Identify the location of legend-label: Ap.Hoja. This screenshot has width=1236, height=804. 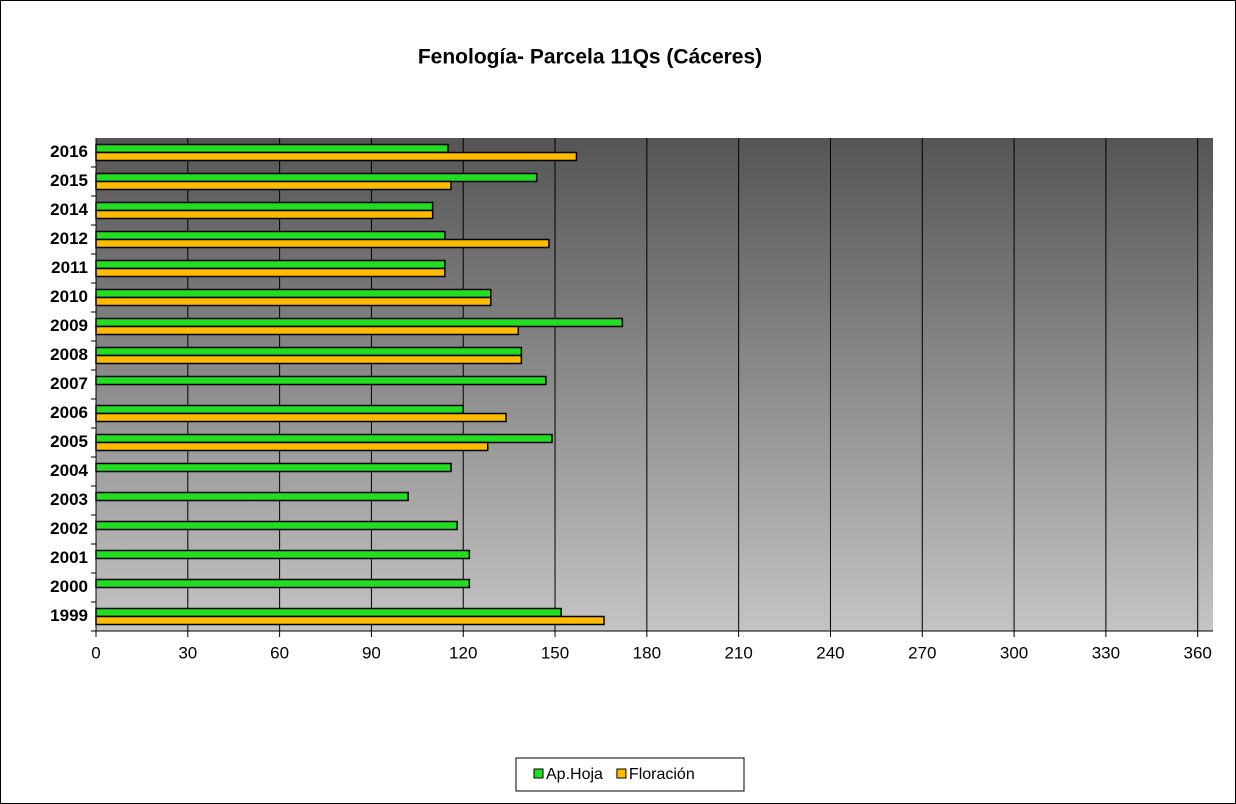
(574, 774).